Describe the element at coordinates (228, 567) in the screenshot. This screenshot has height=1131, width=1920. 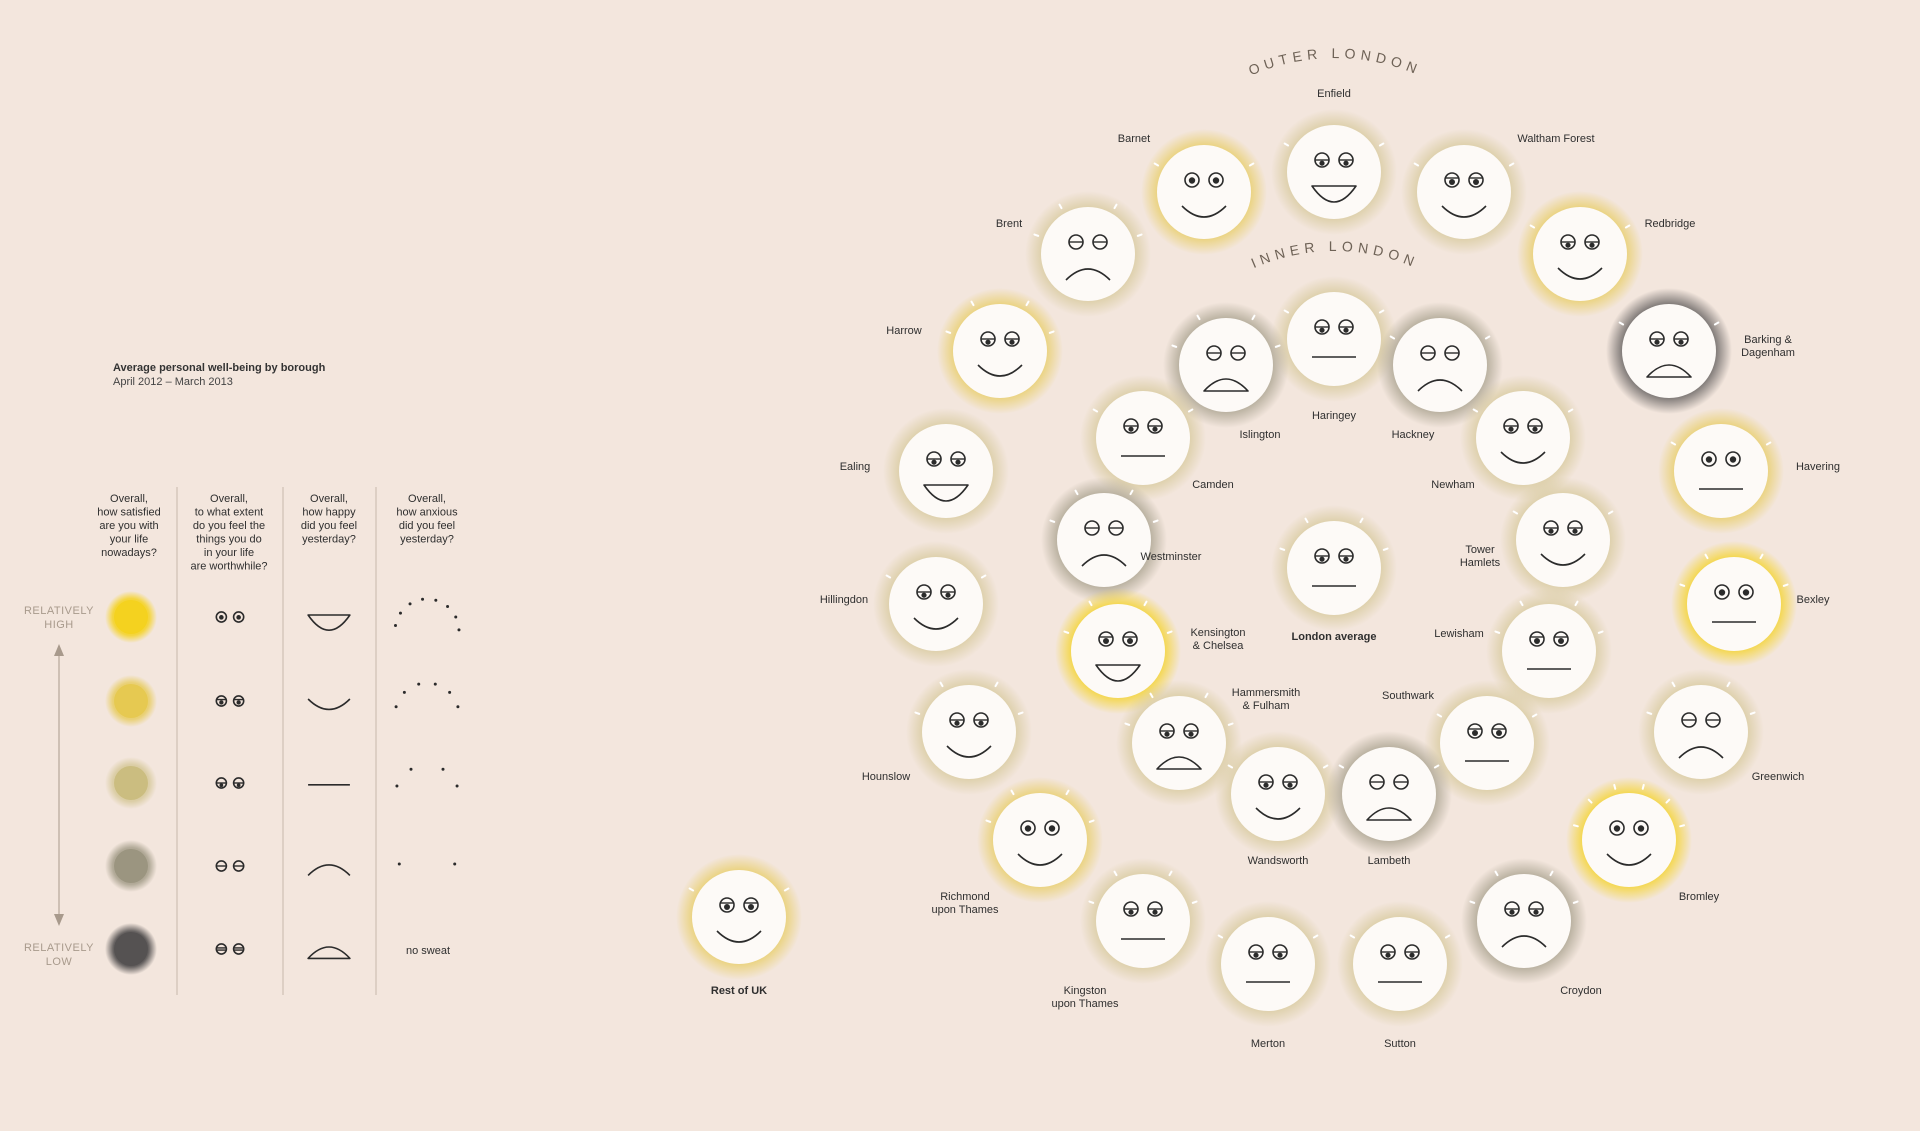
I see `question-line: are worthwhile?` at that location.